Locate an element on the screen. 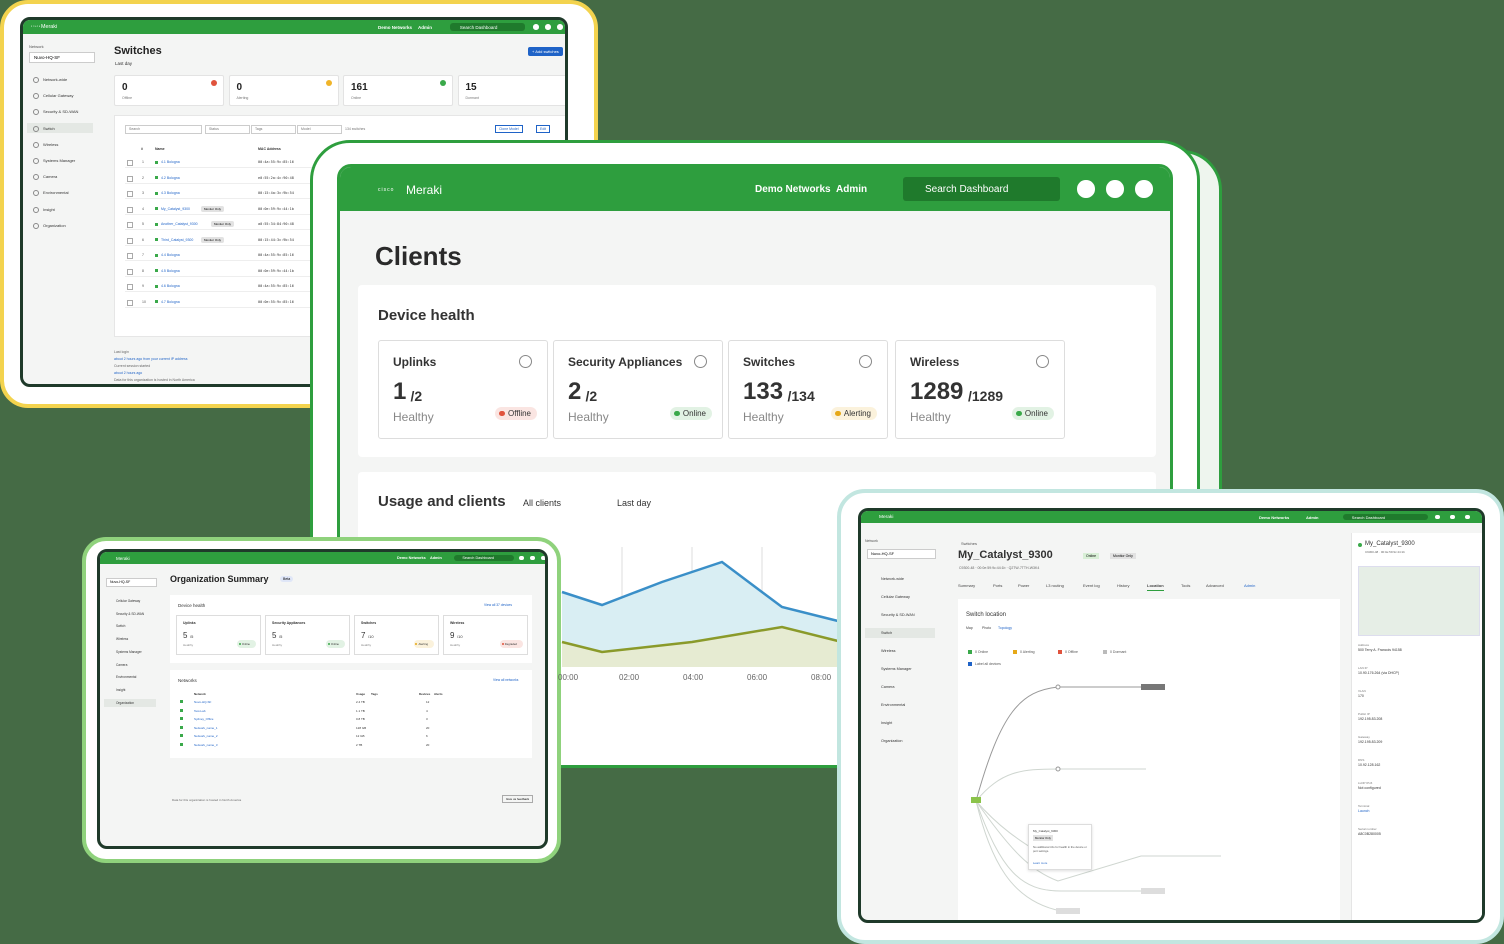  footer-button: Give us feedback is located at coordinates (518, 799).